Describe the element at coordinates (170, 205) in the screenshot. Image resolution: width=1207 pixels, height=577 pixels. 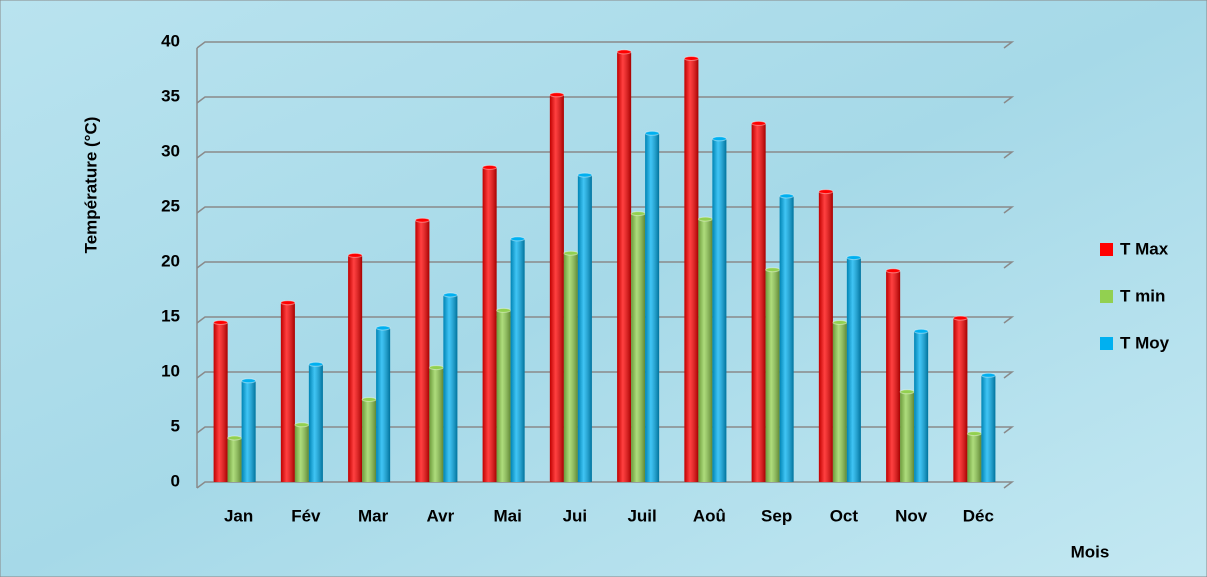
I see `y-tick-label: 25` at that location.